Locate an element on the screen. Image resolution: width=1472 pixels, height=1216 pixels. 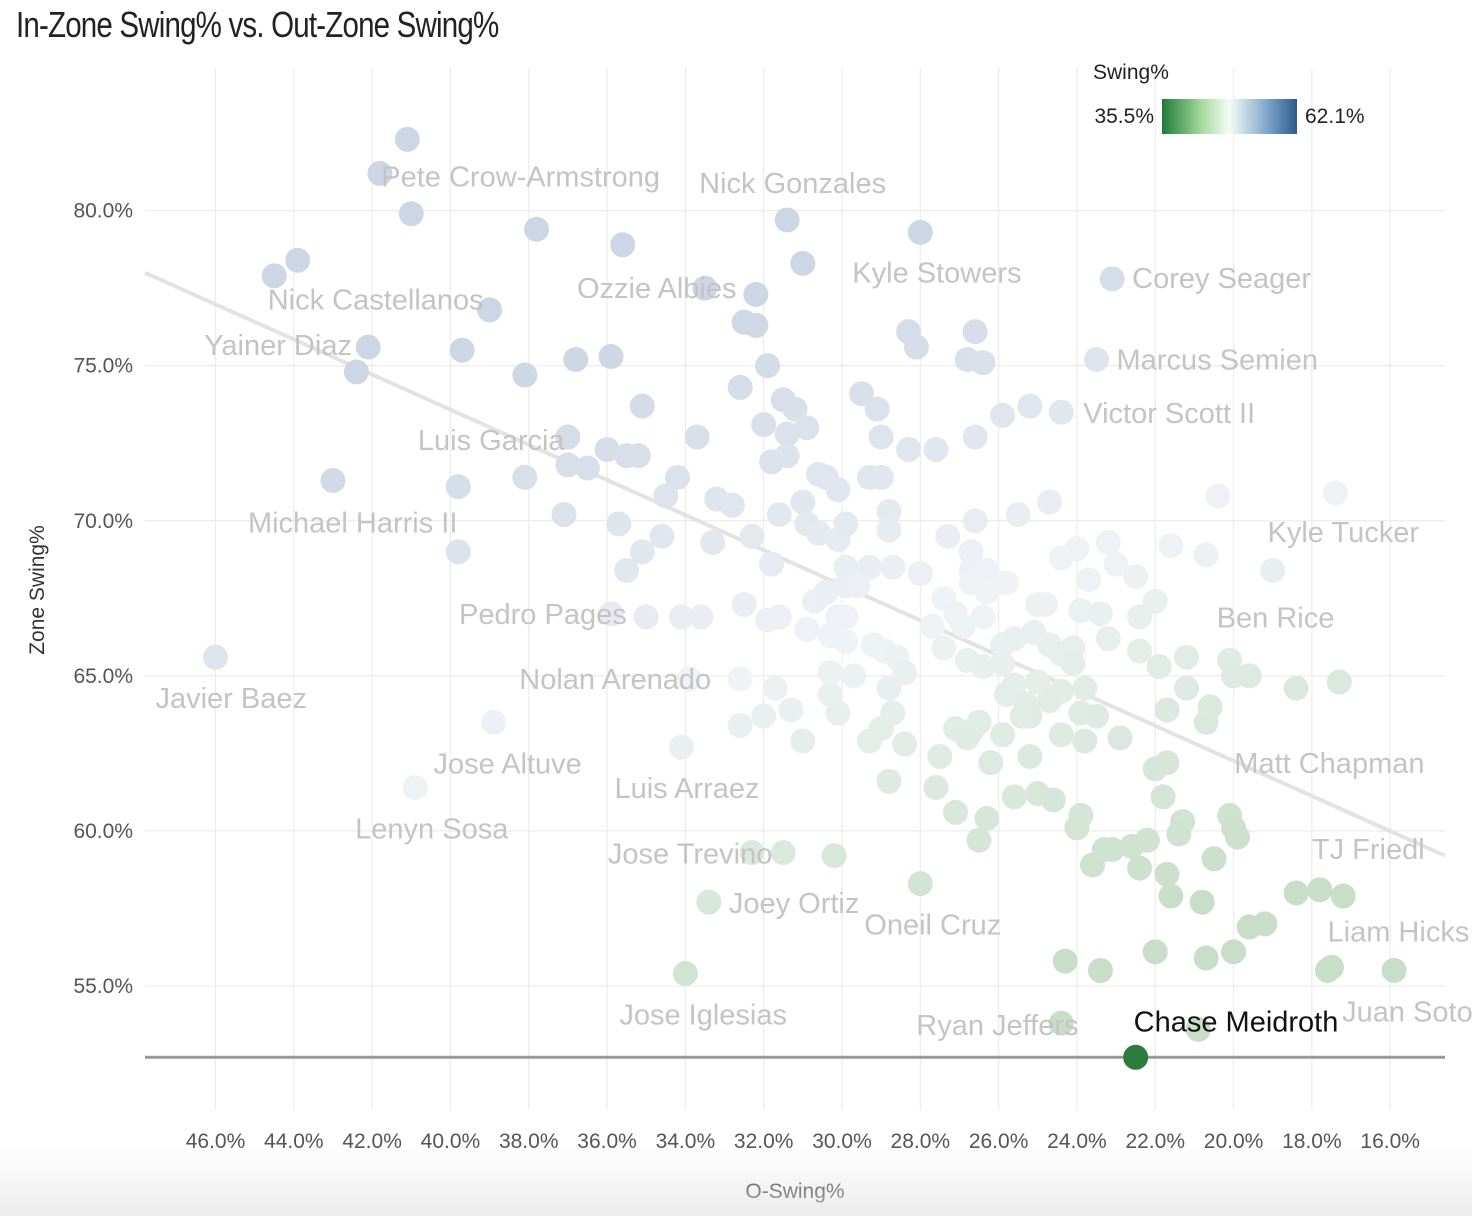
x-tick-label: 40.0% is located at coordinates (451, 1141).